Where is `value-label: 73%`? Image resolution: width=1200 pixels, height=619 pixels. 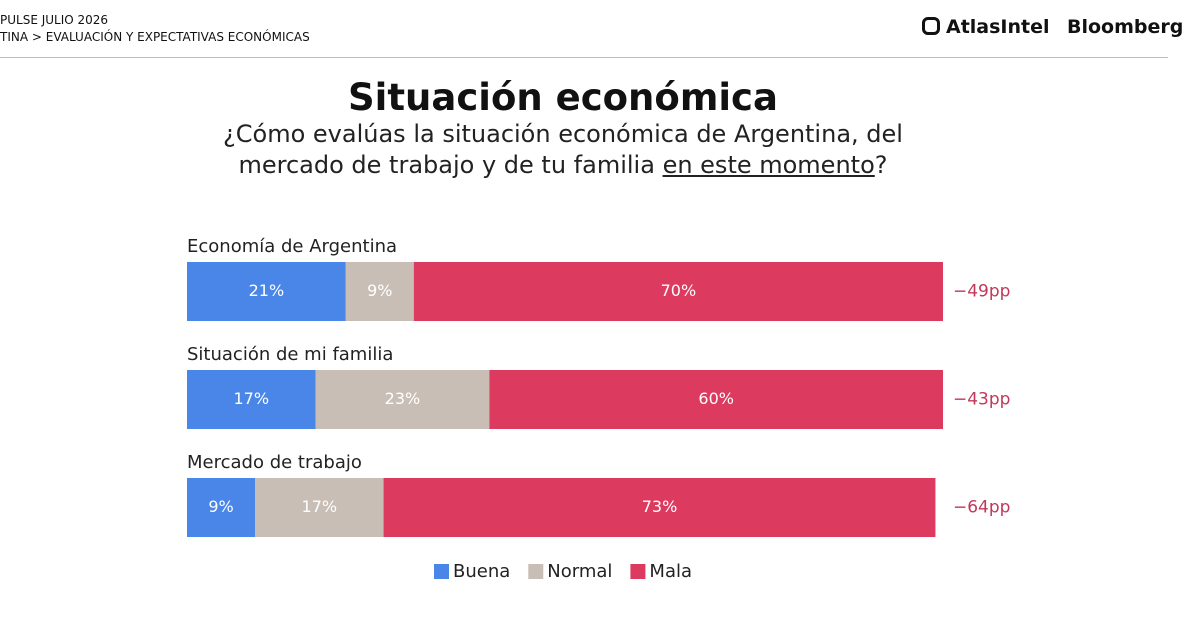 value-label: 73% is located at coordinates (660, 506).